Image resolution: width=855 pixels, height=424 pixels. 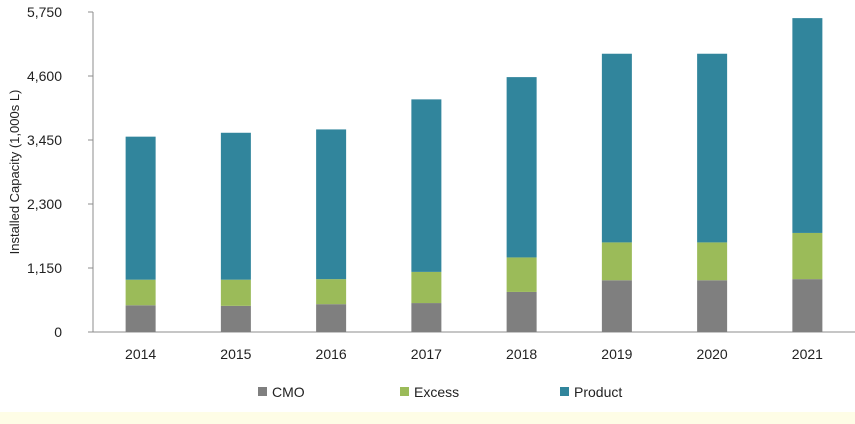 I want to click on x-tick-label: 2014, so click(x=140, y=354).